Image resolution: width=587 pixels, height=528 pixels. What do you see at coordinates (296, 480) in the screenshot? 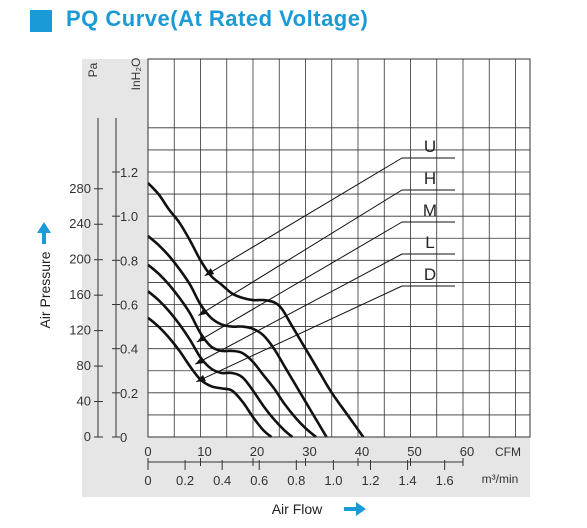
I see `m3min-tick-label: 0.8` at bounding box center [296, 480].